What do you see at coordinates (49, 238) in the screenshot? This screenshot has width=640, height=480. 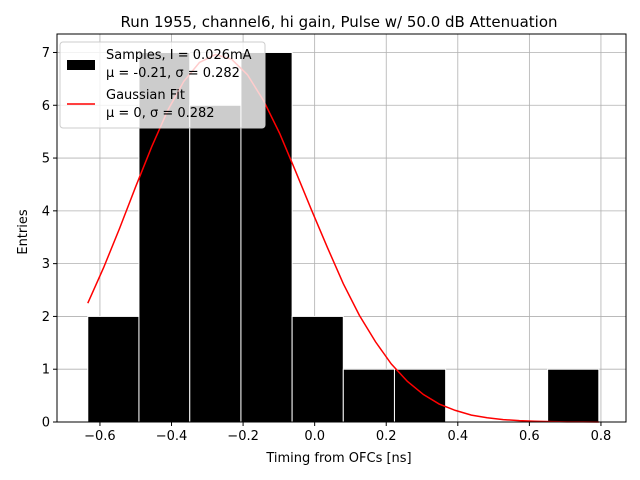 I see `y-axis-ticks: 0 1 2 3 4 5 6 7` at bounding box center [49, 238].